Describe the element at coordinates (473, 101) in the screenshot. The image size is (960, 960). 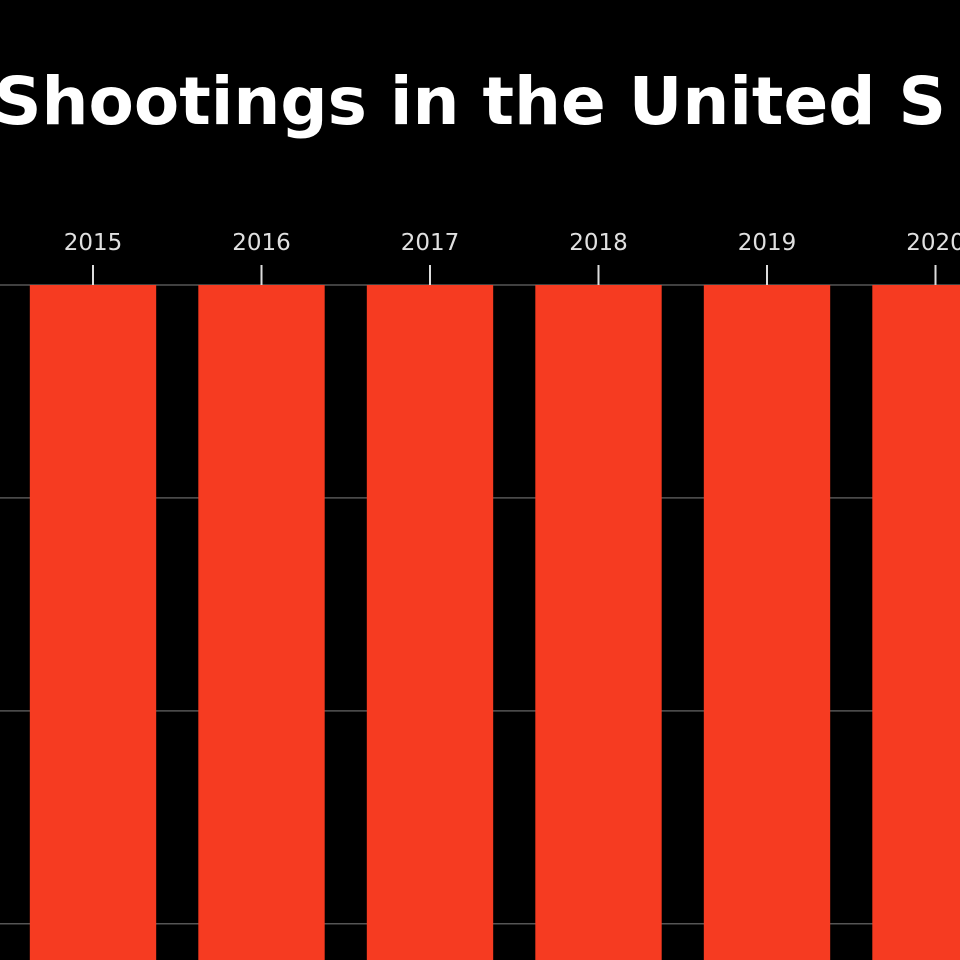
I see `chart-title: Shootings in the United S` at that location.